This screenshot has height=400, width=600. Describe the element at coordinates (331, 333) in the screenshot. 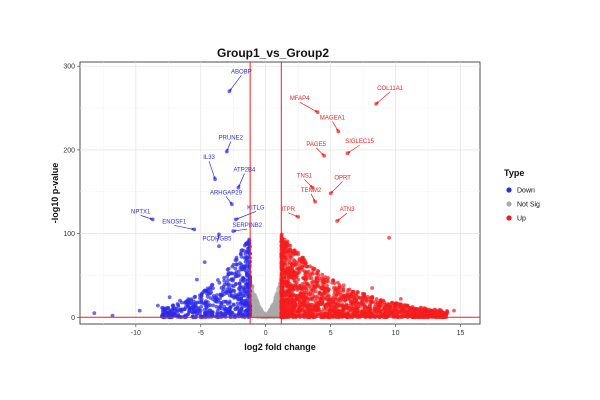

I see `x-tick-label: 5` at that location.